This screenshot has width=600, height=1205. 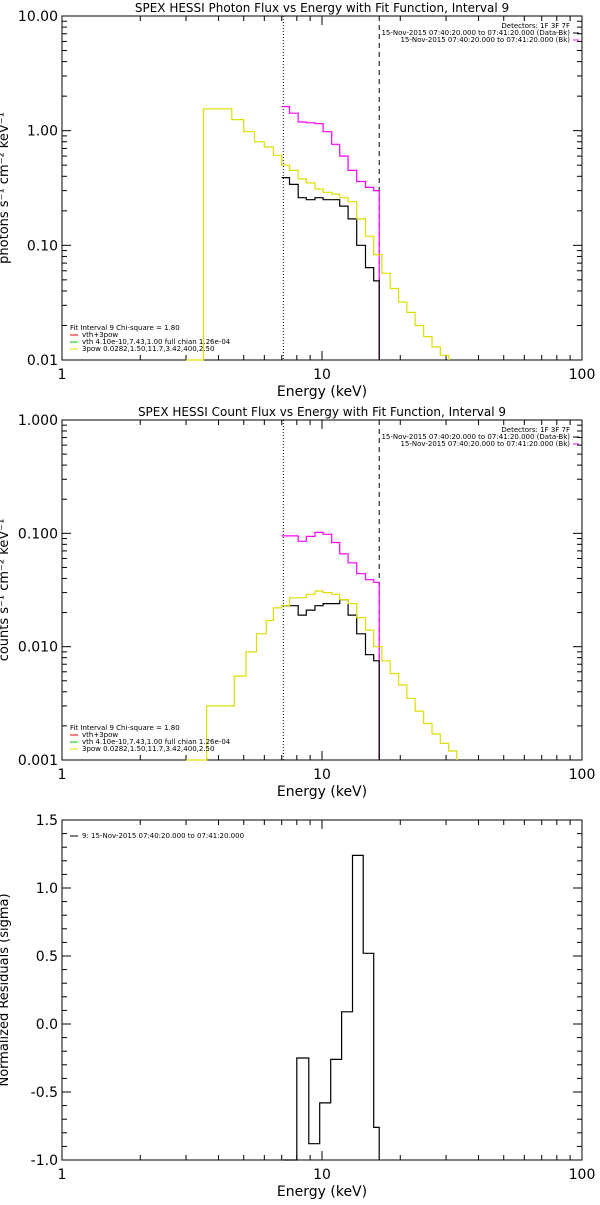 I want to click on y-tick-label: 0.0, so click(x=47, y=1025).